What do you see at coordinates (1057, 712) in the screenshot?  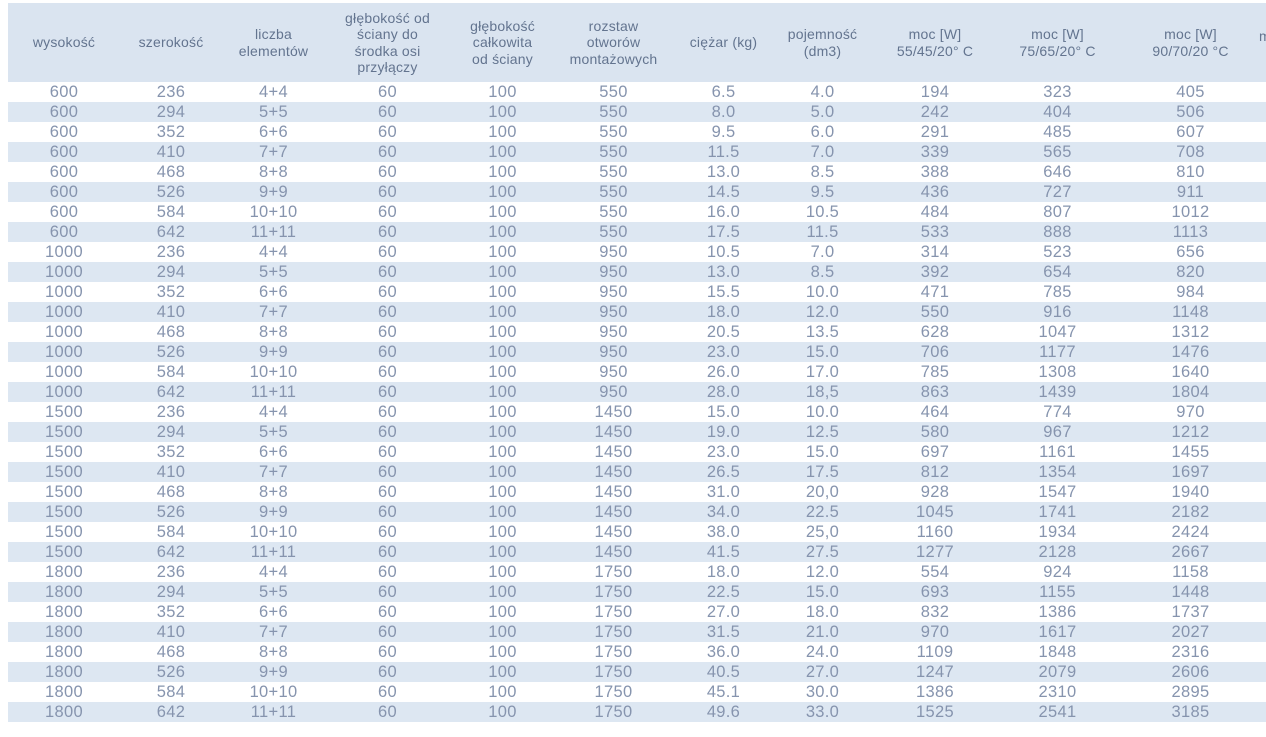 I see `cell-moc-75-65-20: 2541` at bounding box center [1057, 712].